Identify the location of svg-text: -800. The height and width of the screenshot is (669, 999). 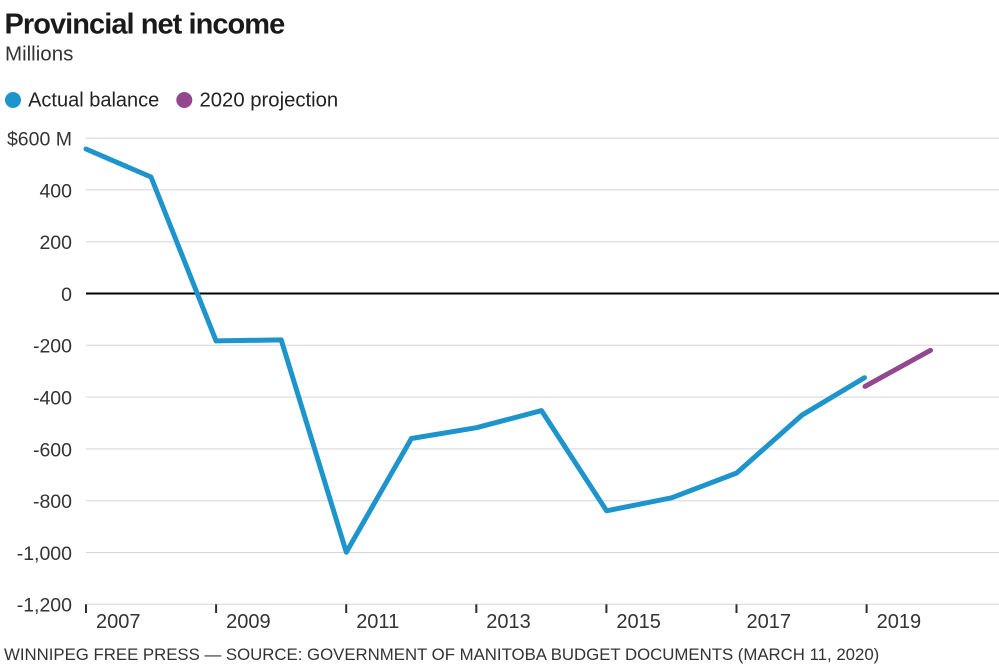
(52, 502).